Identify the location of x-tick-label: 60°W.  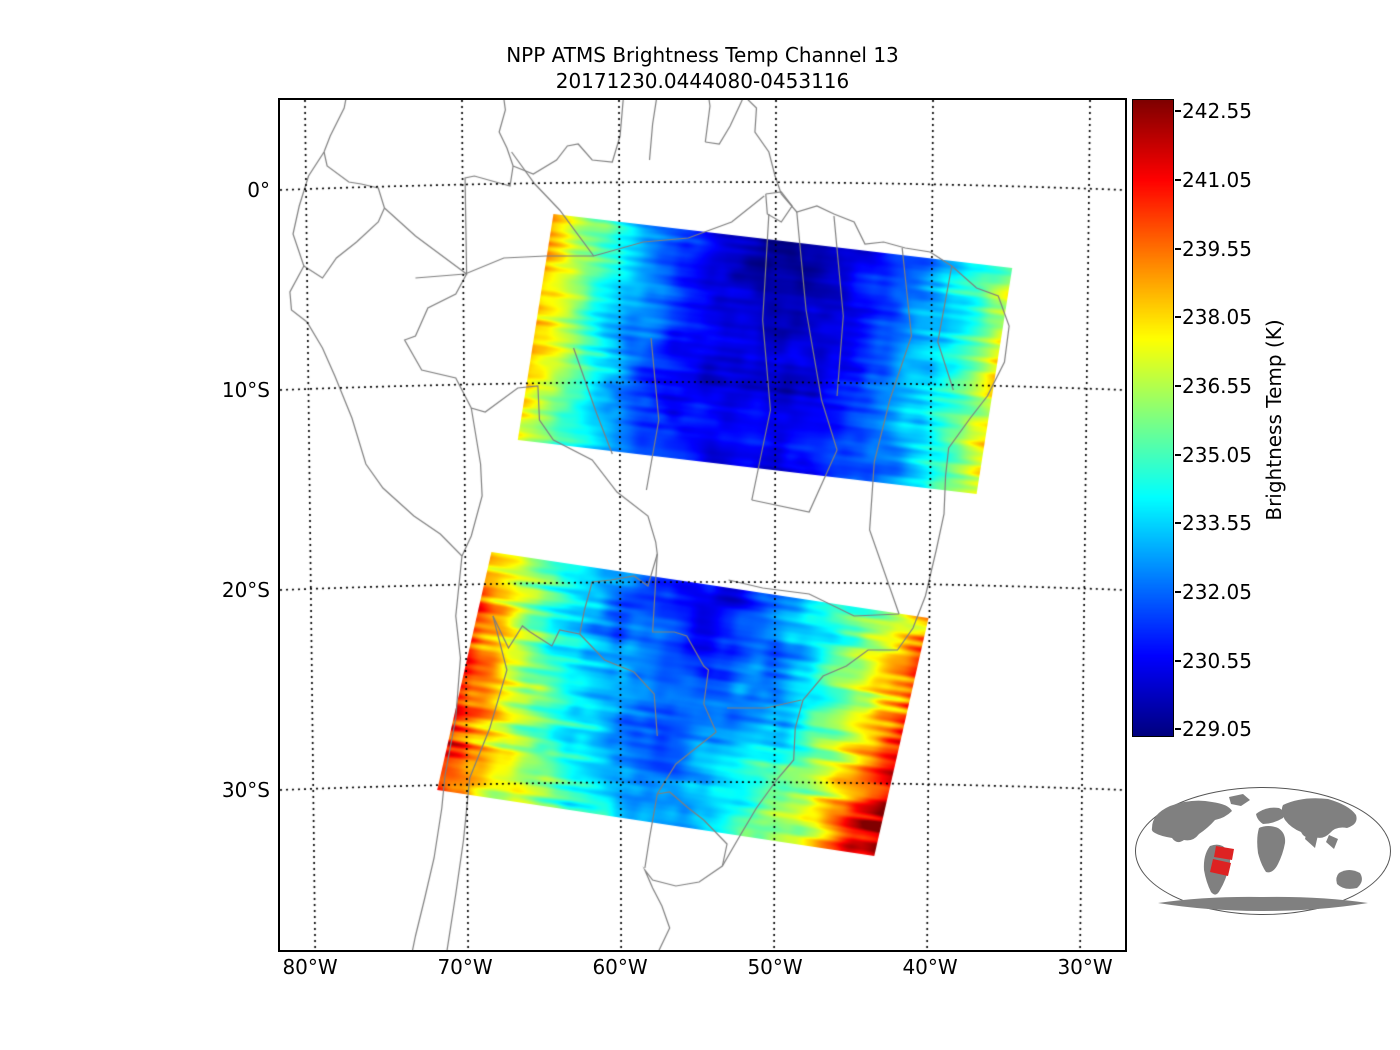
(620, 967).